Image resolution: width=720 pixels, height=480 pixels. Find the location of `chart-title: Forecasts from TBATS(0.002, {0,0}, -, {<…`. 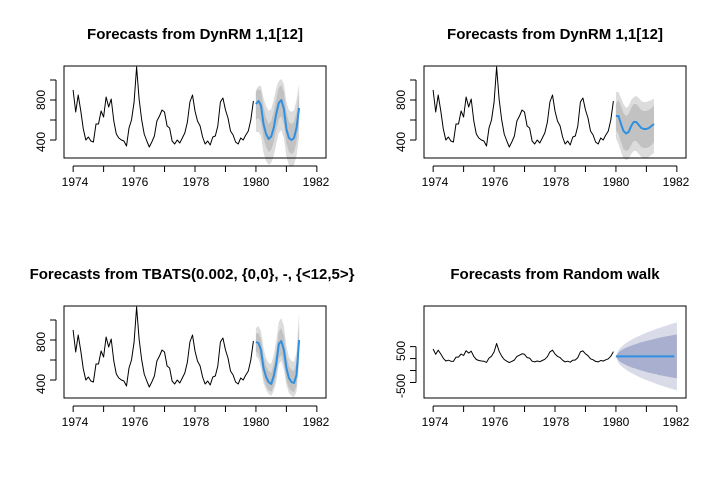

chart-title: Forecasts from TBATS(0.002, {0,0}, -, {<… is located at coordinates (192, 274).